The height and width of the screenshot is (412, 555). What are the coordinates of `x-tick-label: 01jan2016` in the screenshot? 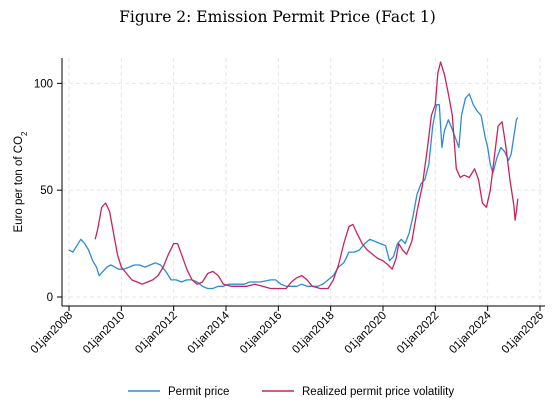 It's located at (261, 333).